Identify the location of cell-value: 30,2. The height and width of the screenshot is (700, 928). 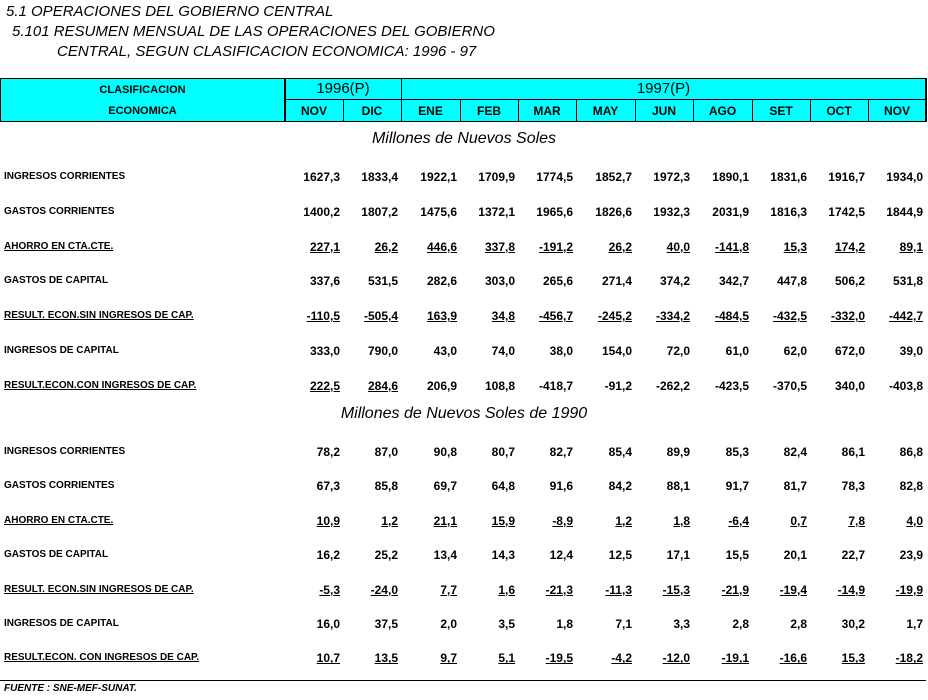
(853, 624).